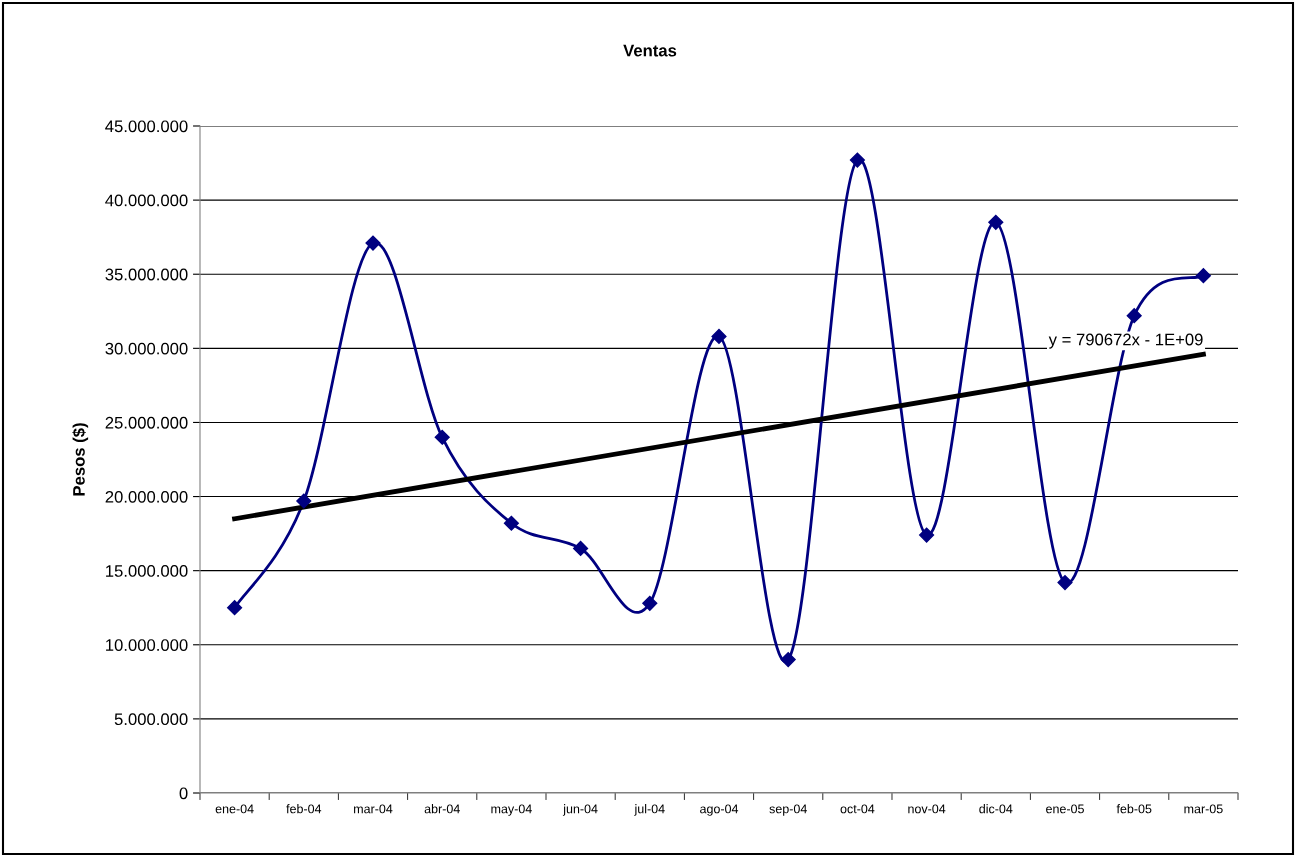 This screenshot has height=857, width=1297. Describe the element at coordinates (996, 809) in the screenshot. I see `x-tick-label: dic-04` at that location.